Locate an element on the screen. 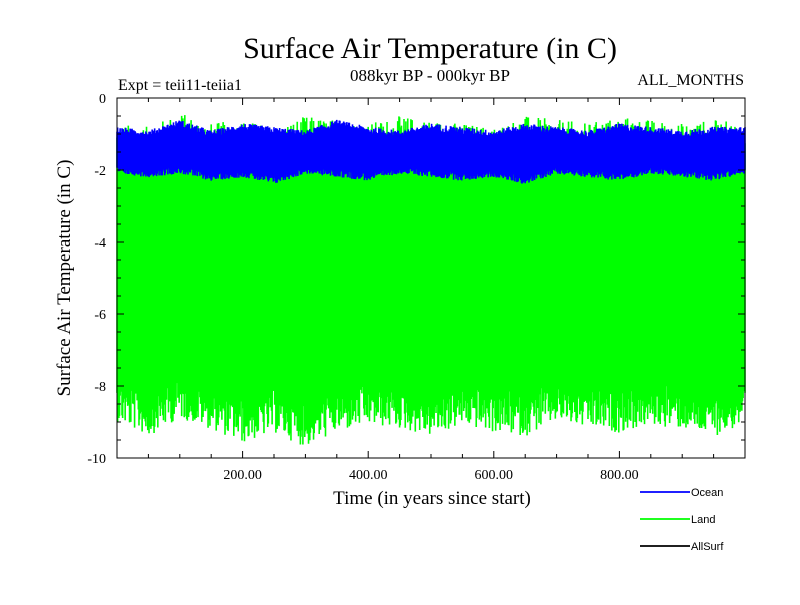 This screenshot has width=800, height=605. x-tick-label: 400.00 is located at coordinates (368, 475).